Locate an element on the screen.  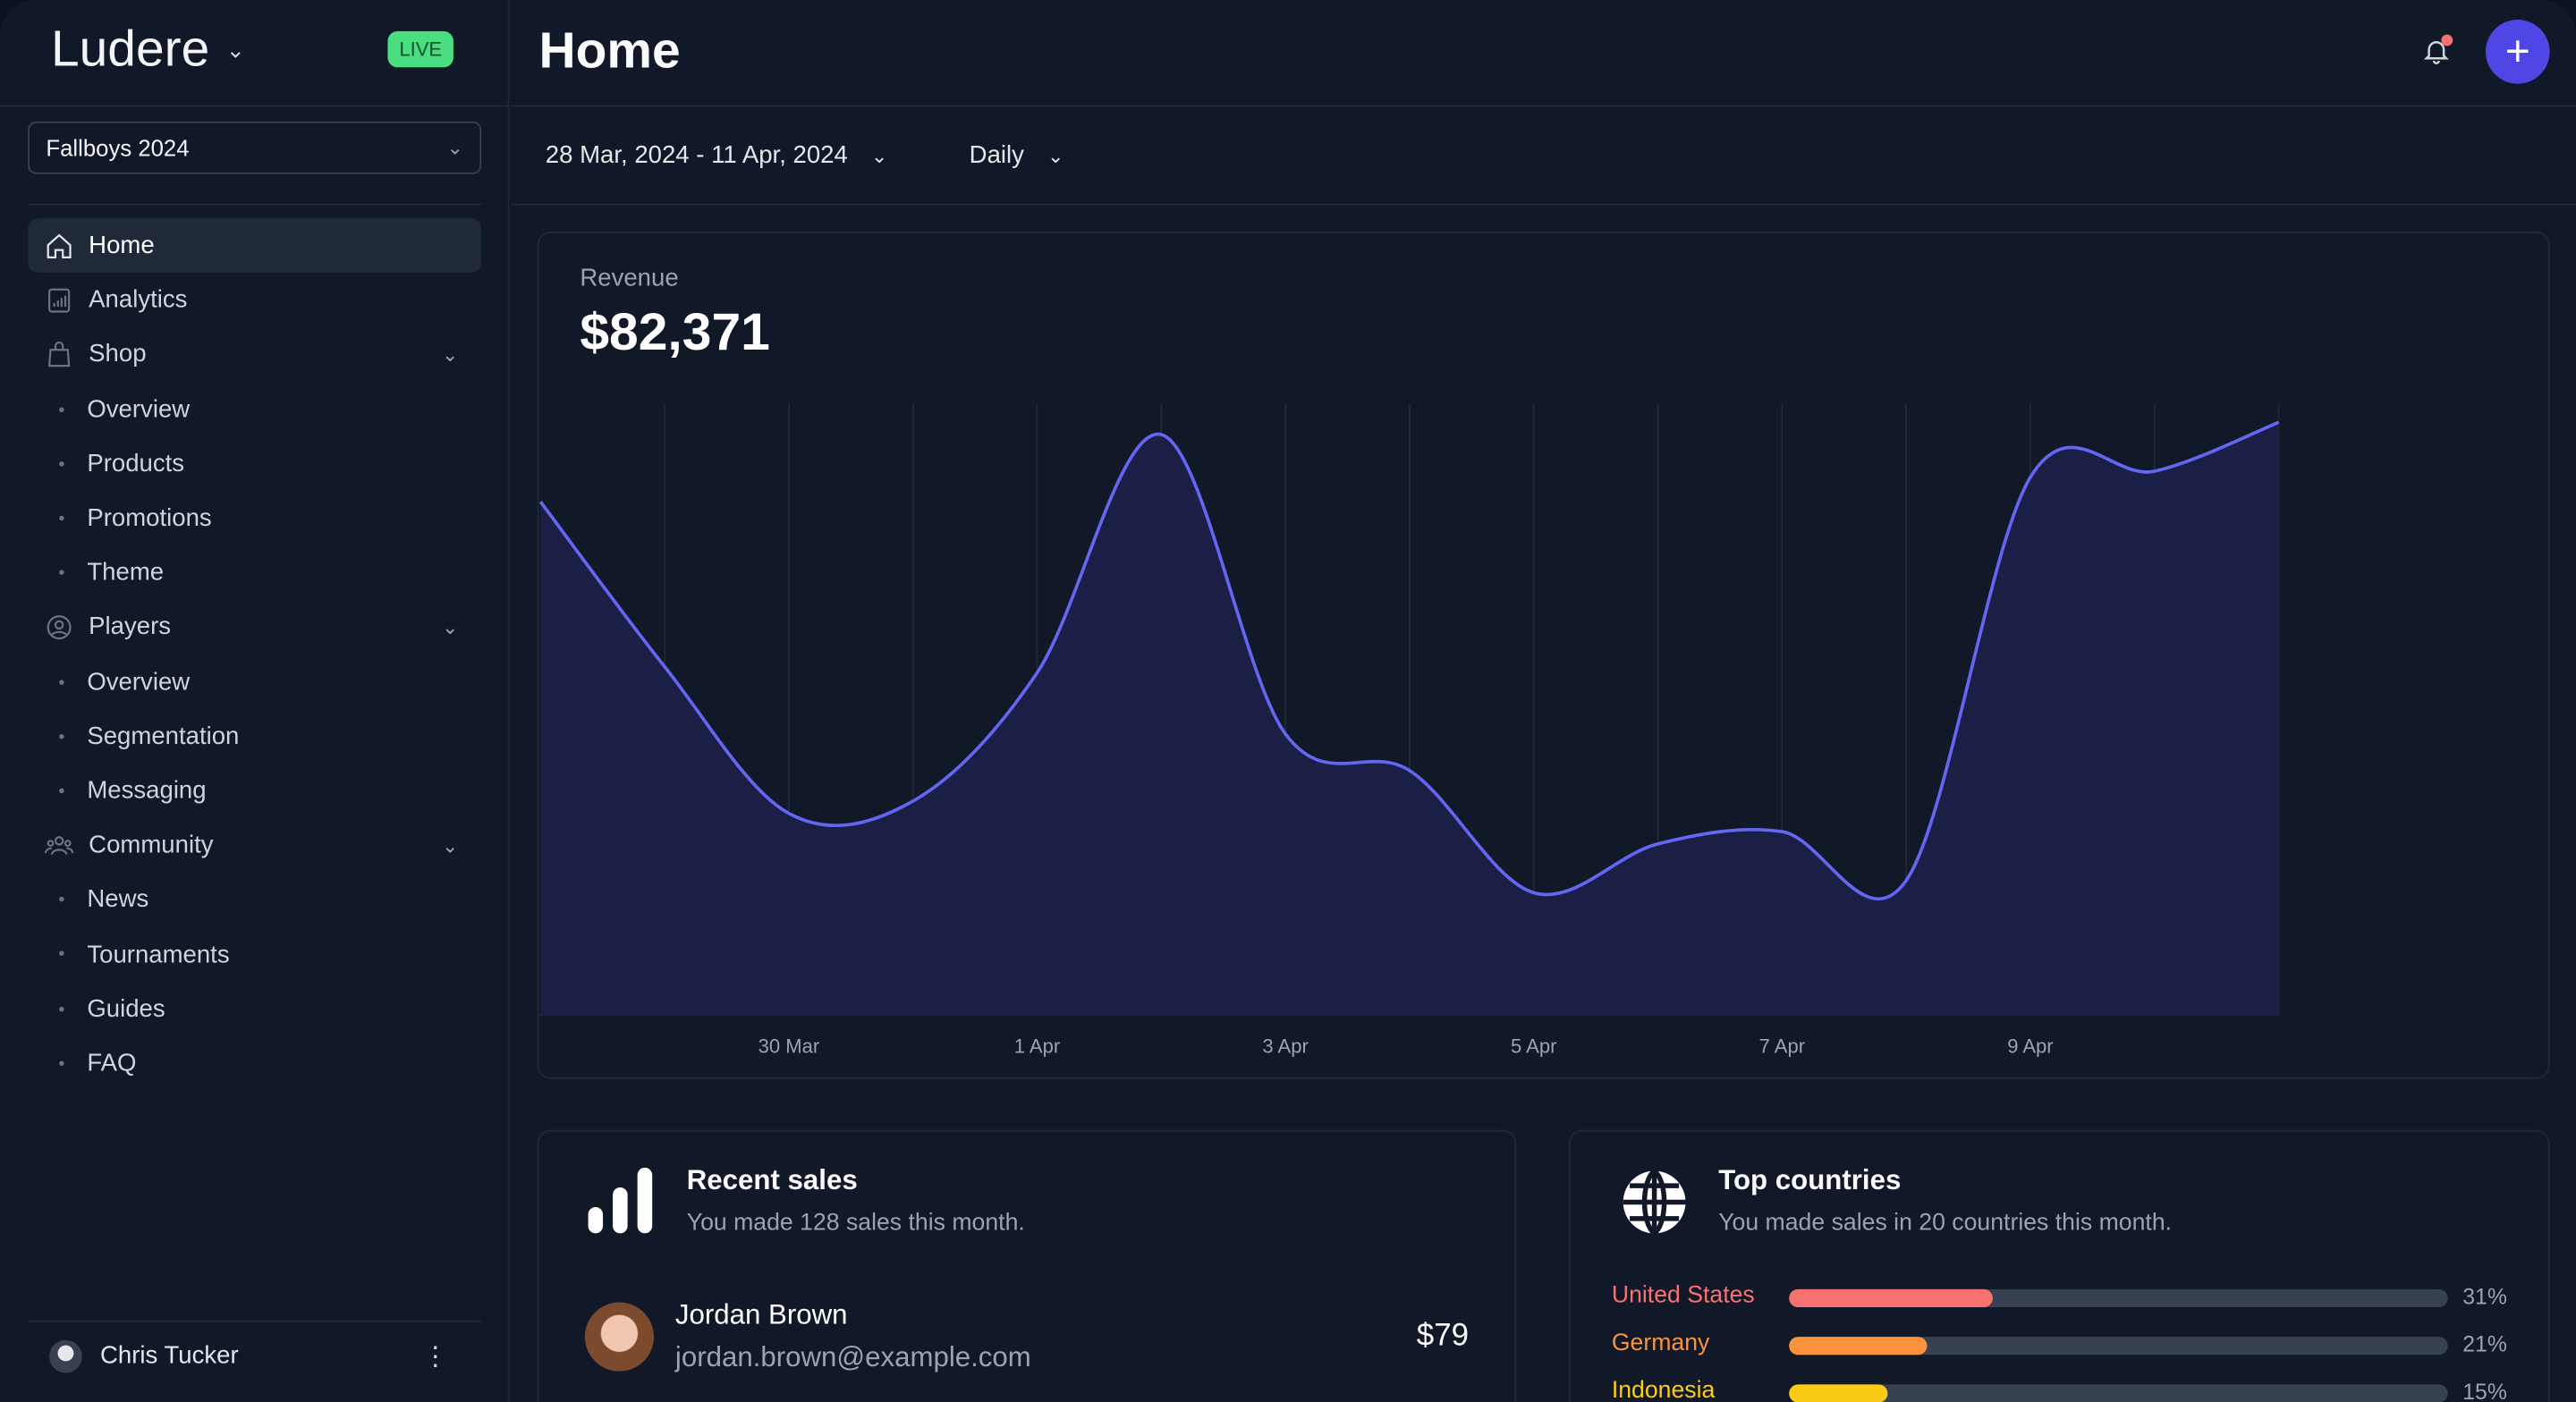
user-name: Chris Tucker is located at coordinates (169, 1355).